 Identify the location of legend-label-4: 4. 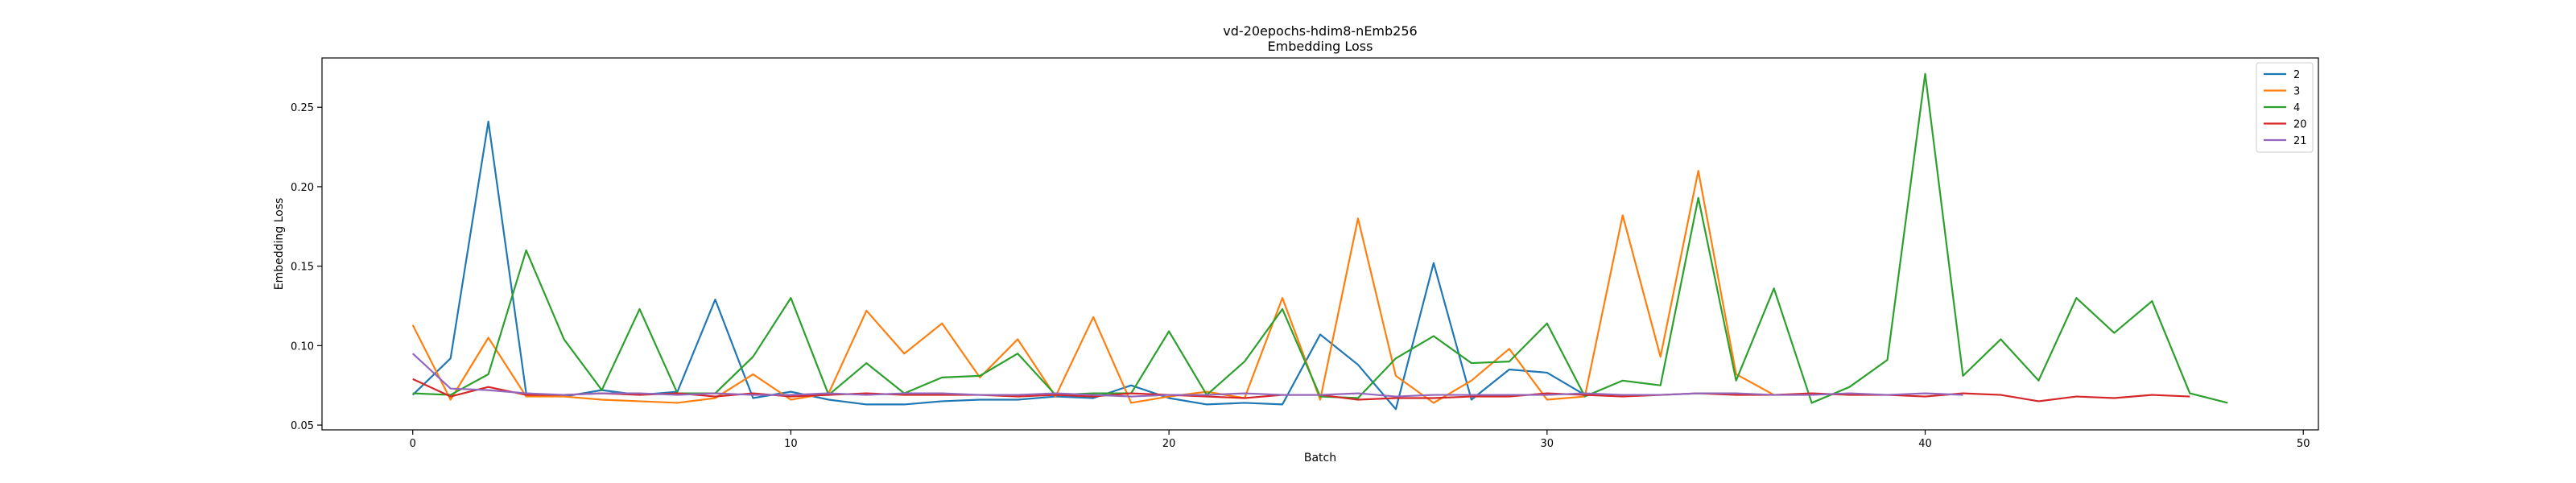
(2296, 108).